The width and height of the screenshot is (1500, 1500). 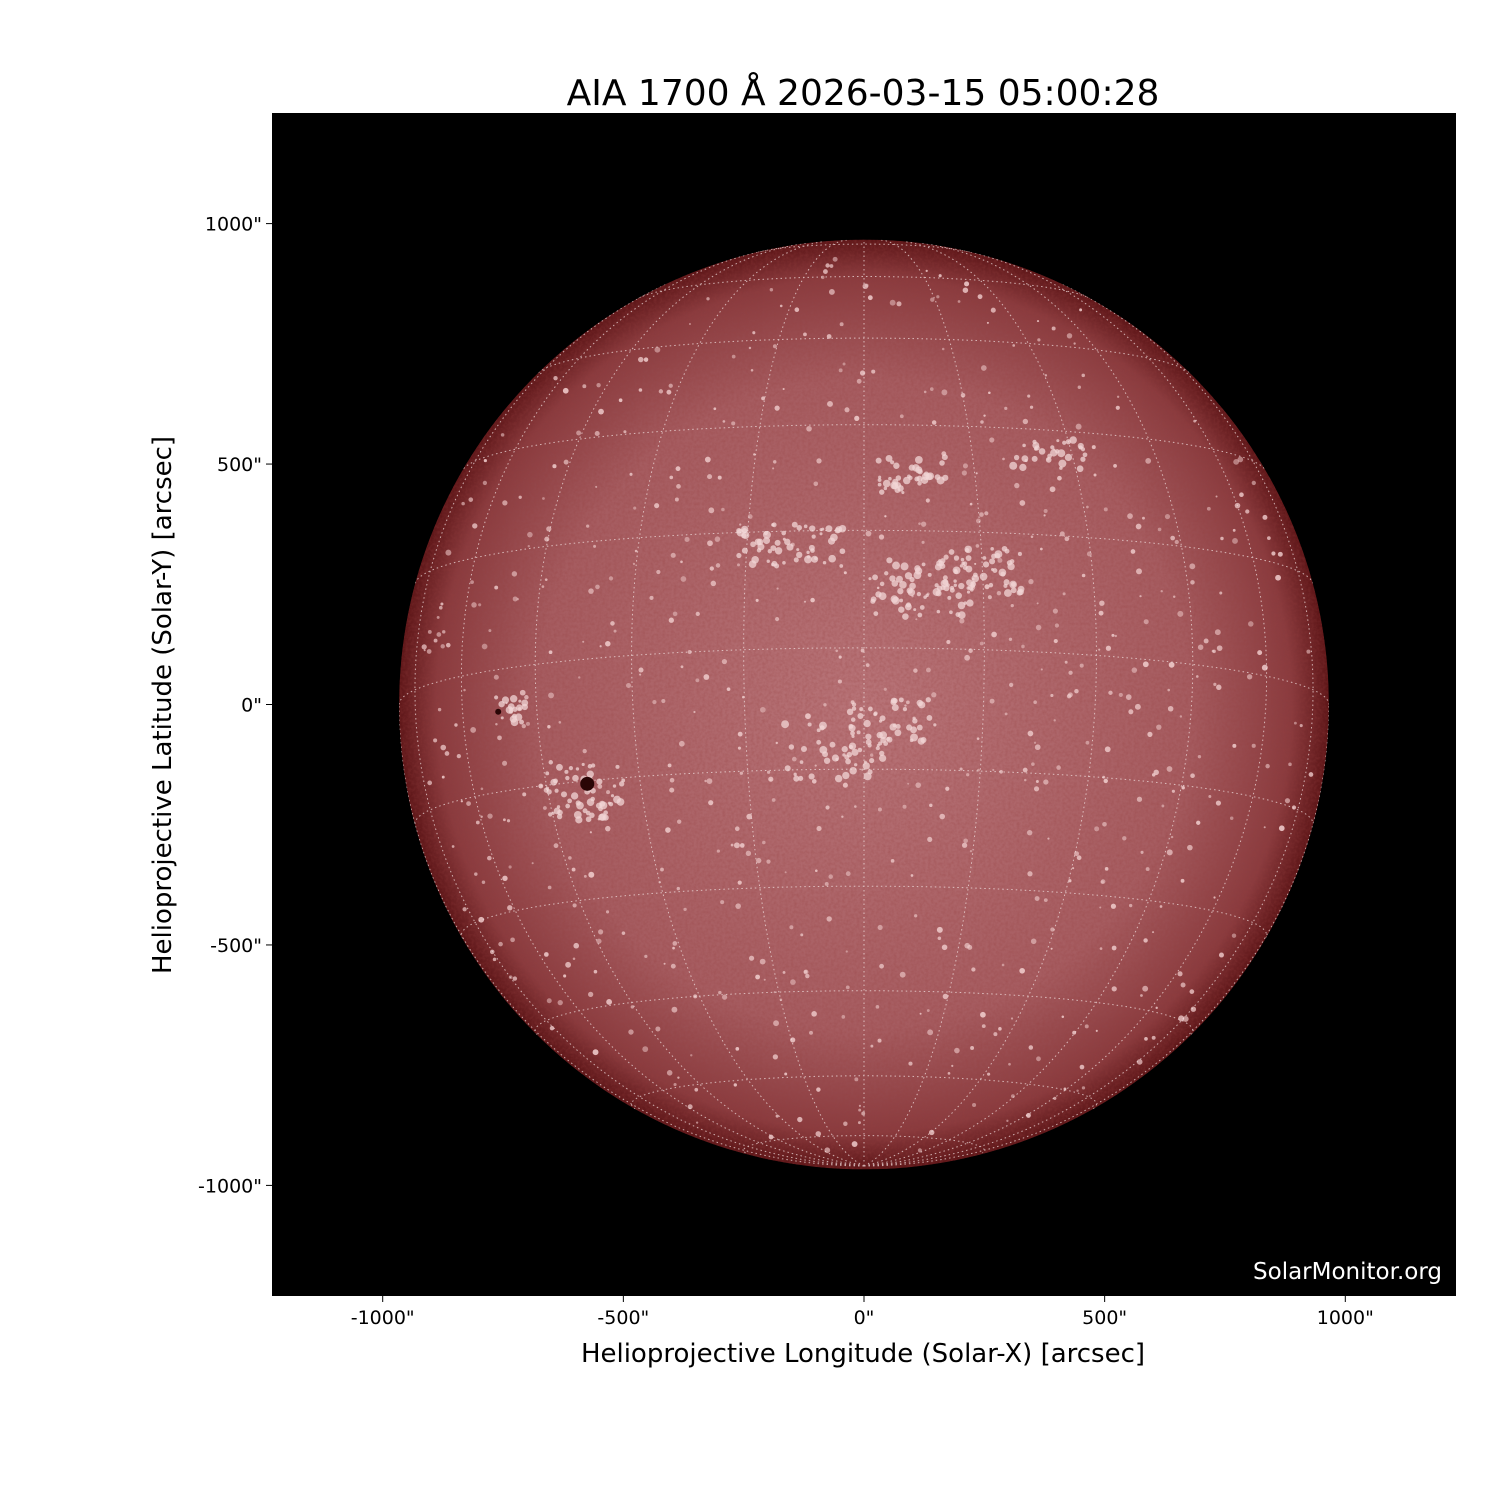 I want to click on x-tick-label: -500", so click(x=623, y=1318).